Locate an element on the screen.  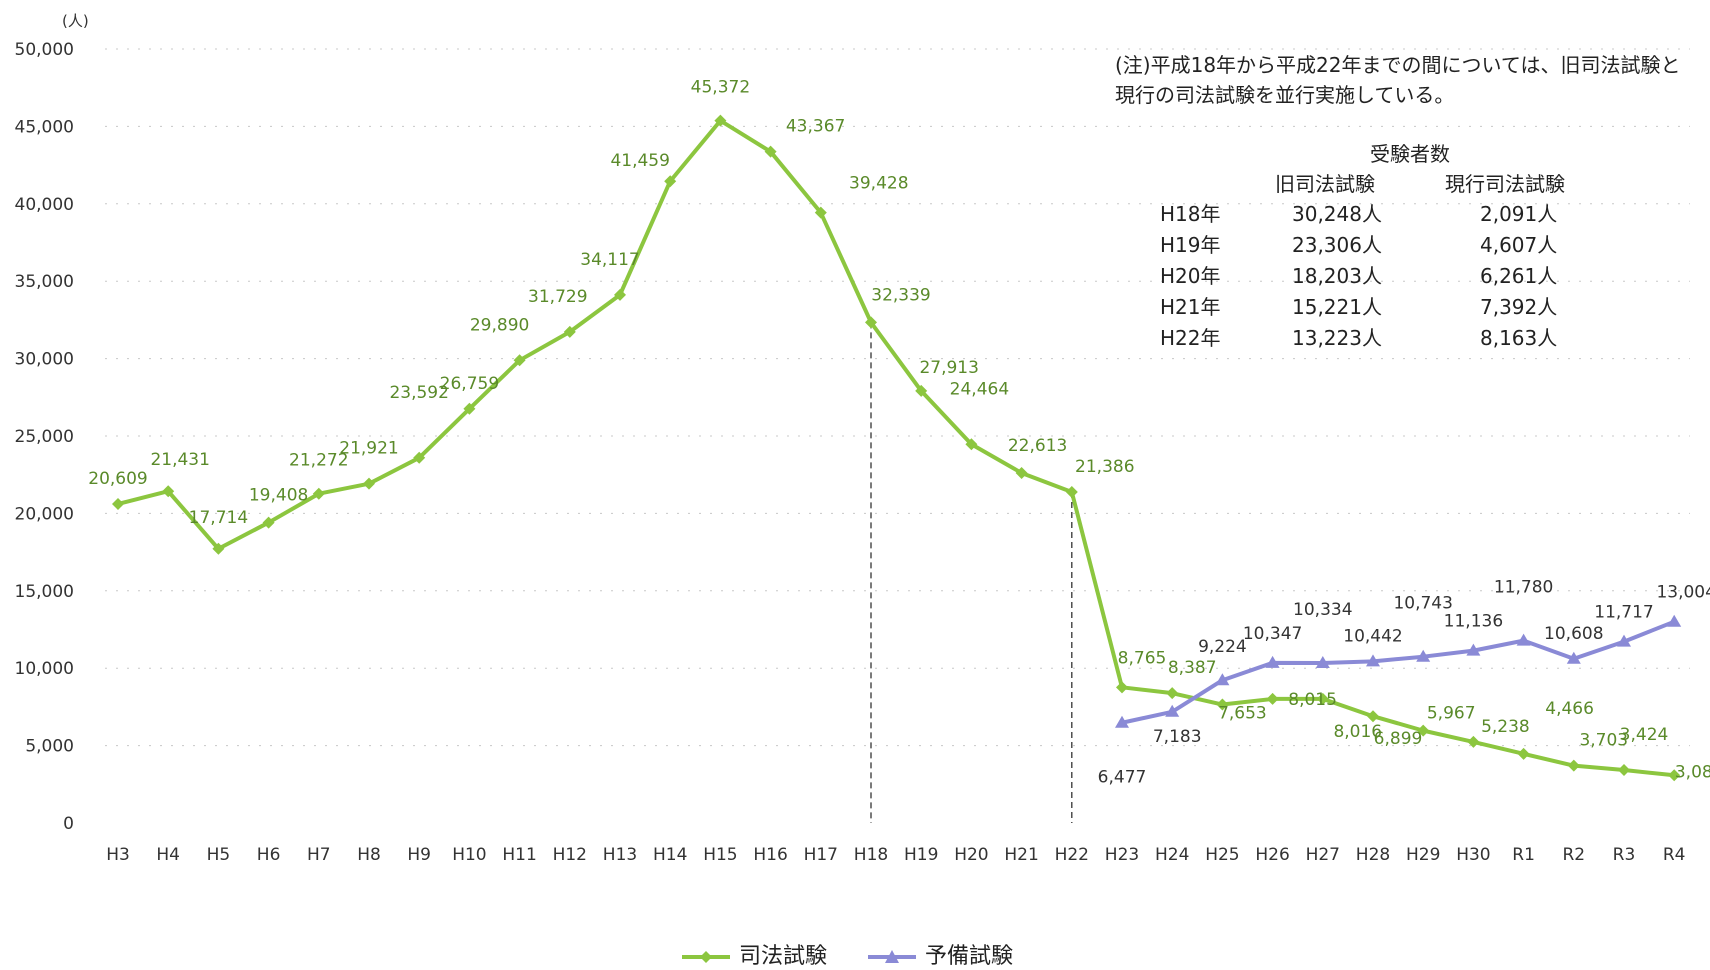
y-tick-label: 15,000 is located at coordinates (44, 592).